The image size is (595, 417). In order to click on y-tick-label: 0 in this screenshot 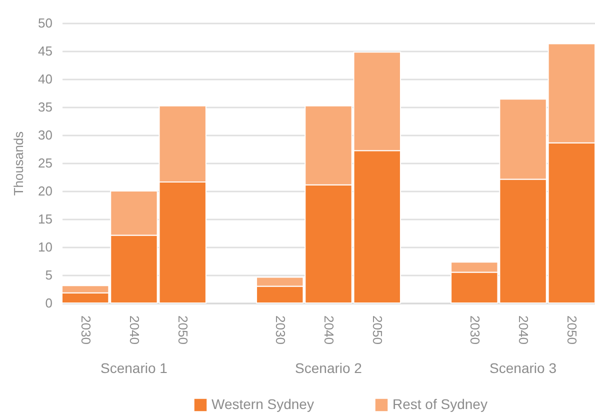, I will do `click(48, 303)`.